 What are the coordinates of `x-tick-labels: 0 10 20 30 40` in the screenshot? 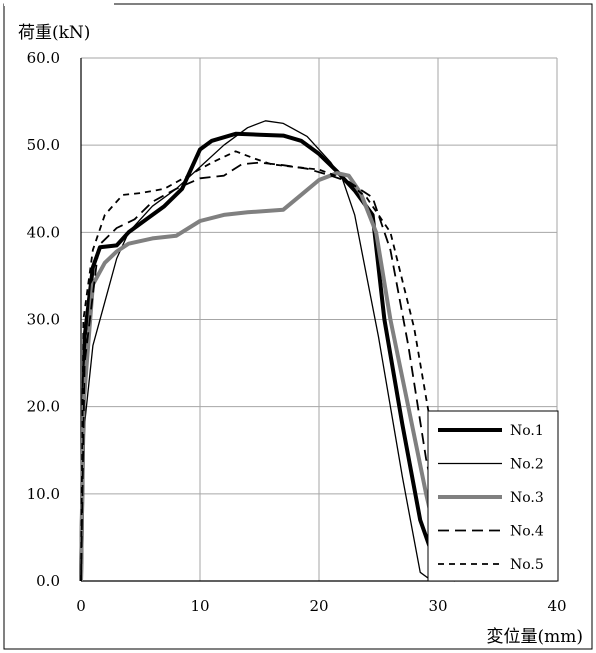 It's located at (321, 606).